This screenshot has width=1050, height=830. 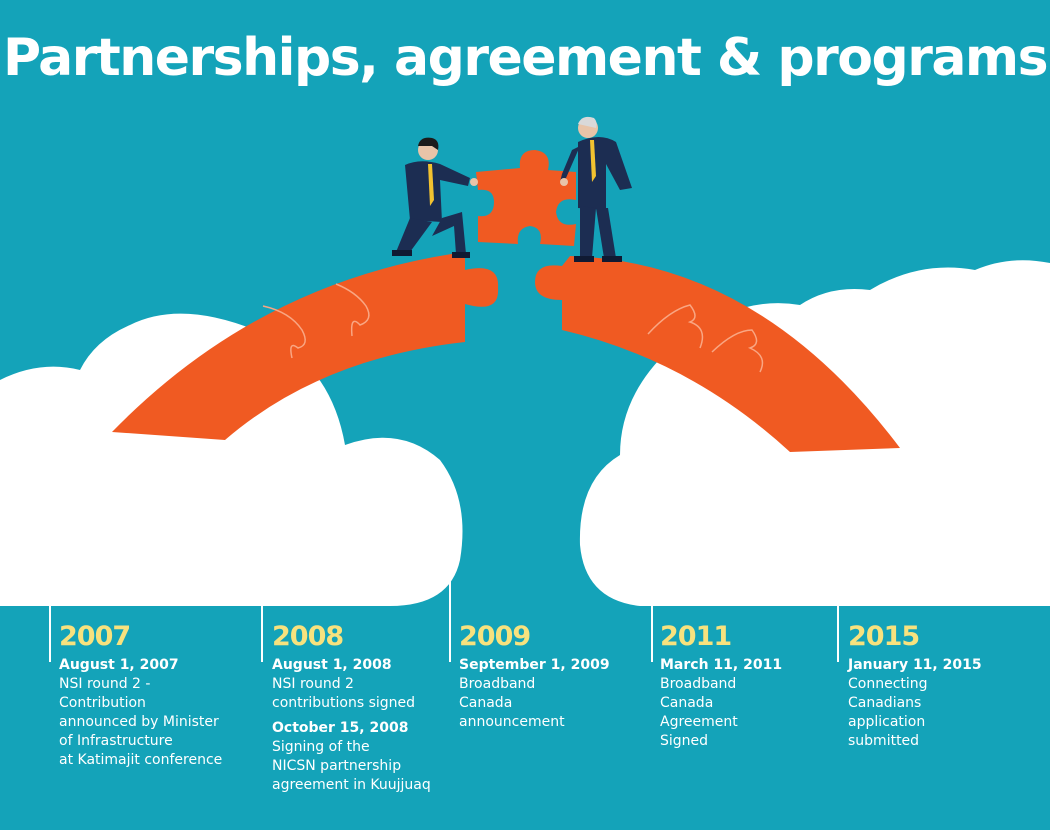 What do you see at coordinates (755, 713) in the screenshot?
I see `event-description: Broadband Canada Agreement Signed` at bounding box center [755, 713].